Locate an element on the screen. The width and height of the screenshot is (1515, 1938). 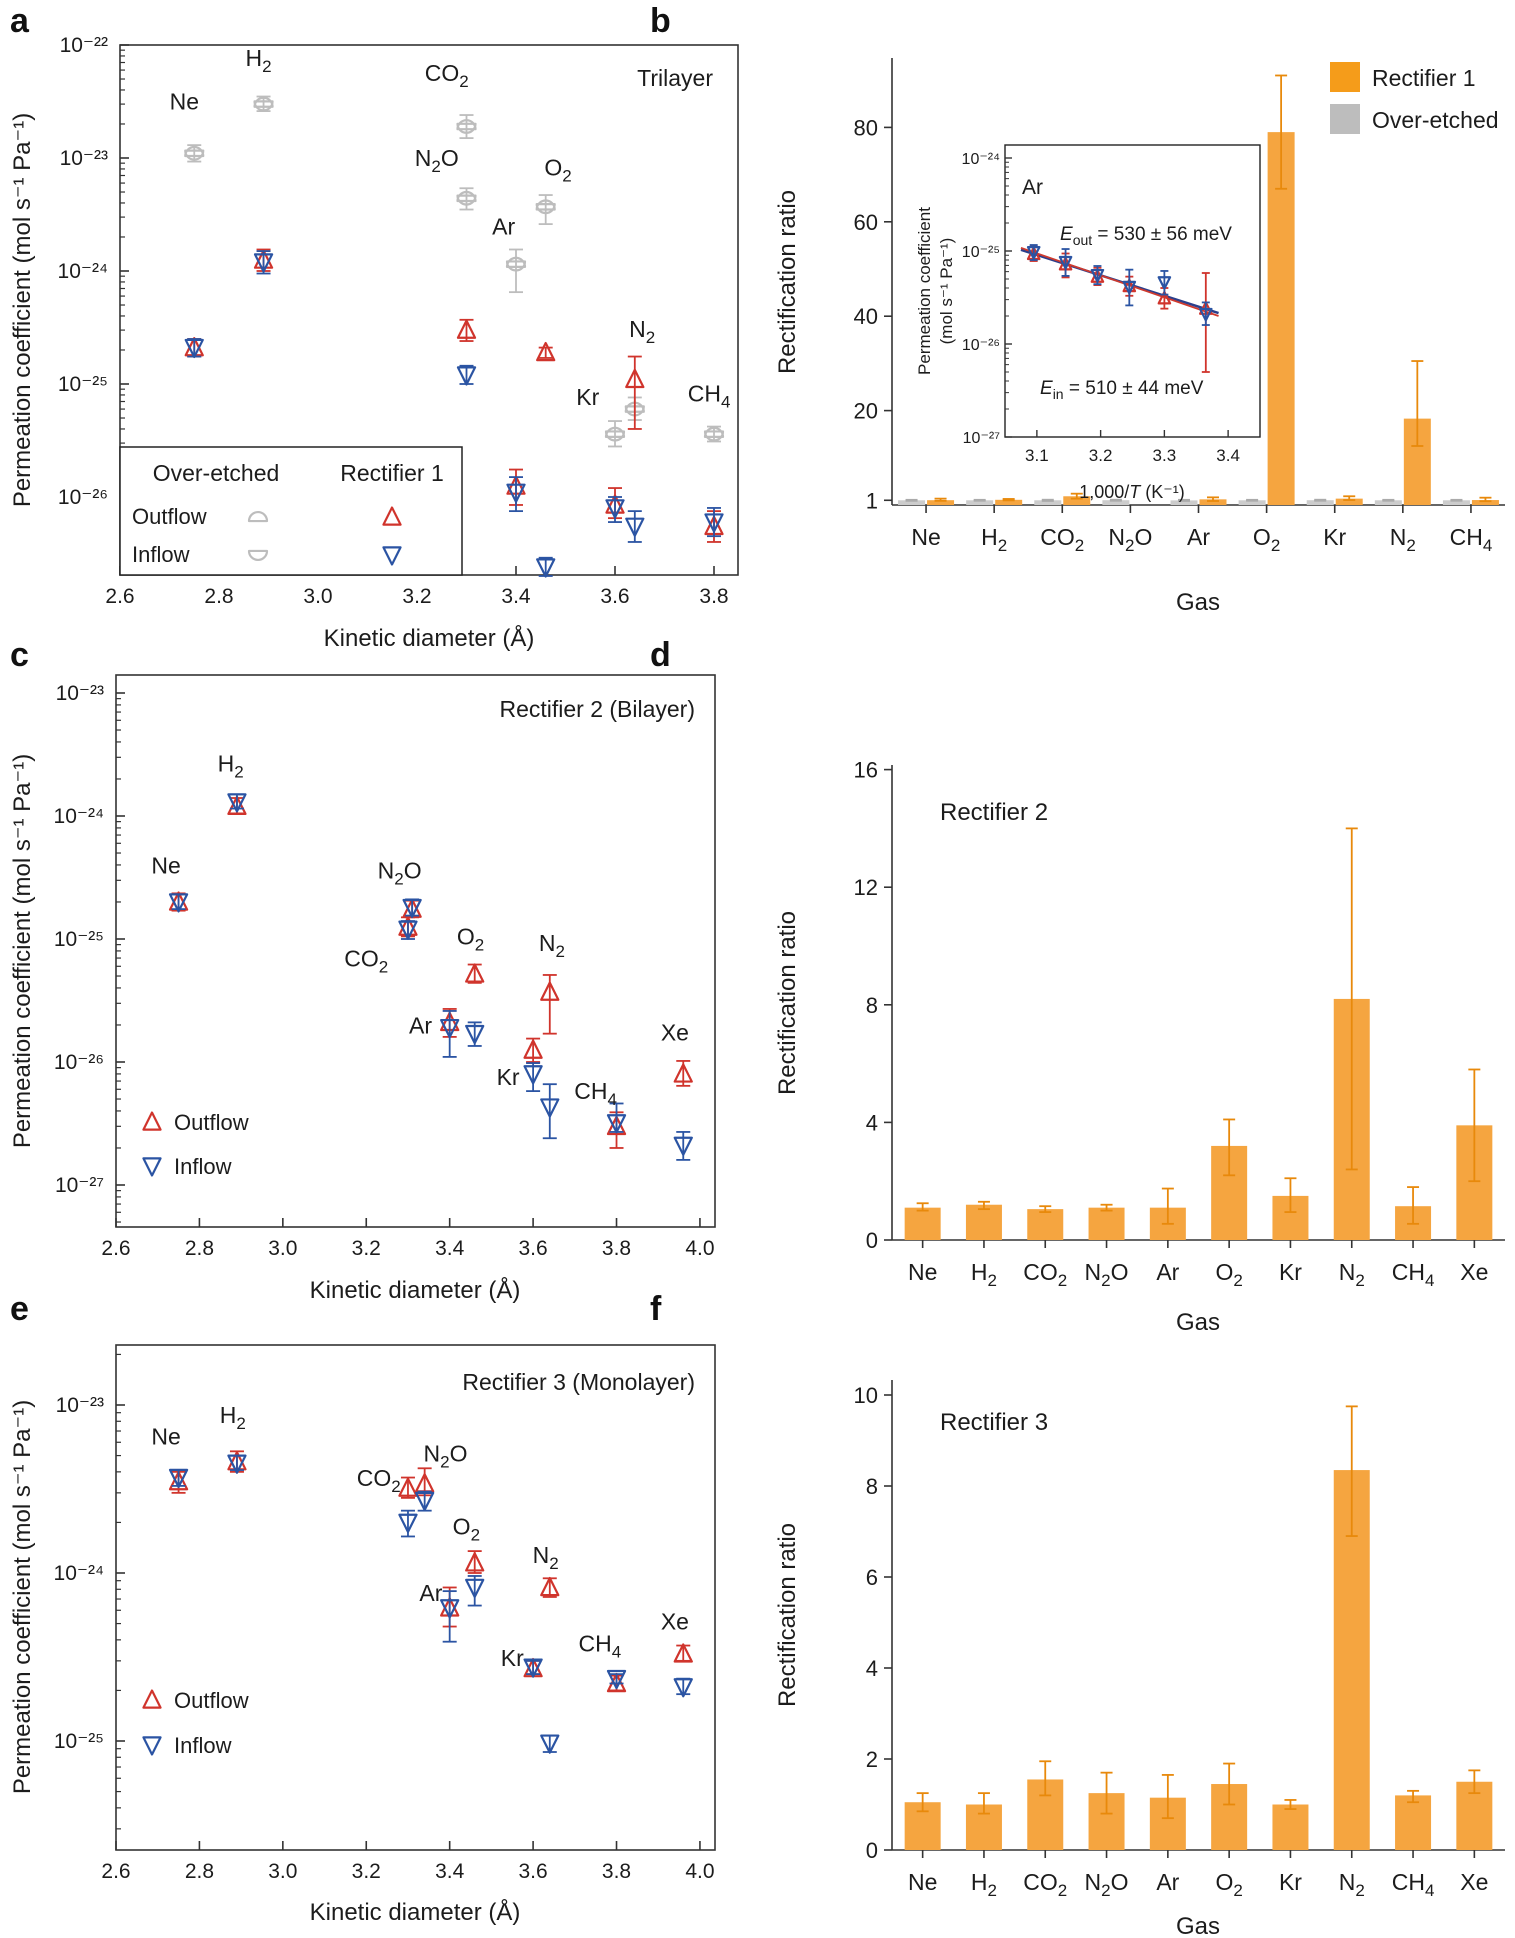
y-tick-label: 0 is located at coordinates (872, 1240).